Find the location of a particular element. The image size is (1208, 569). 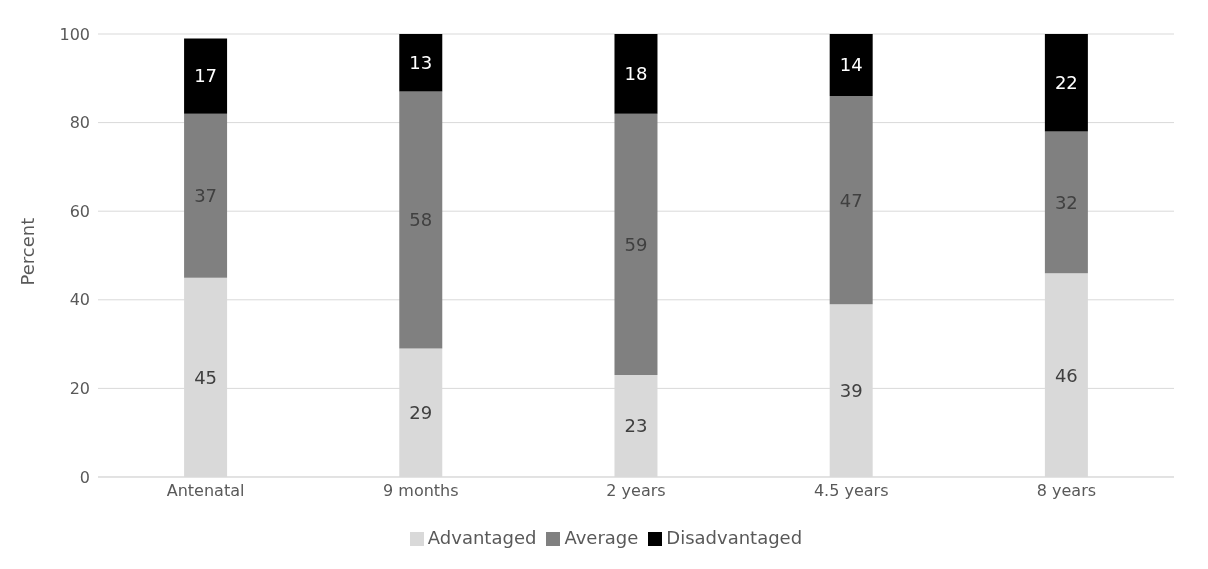

data-label: 17 is located at coordinates (206, 76).